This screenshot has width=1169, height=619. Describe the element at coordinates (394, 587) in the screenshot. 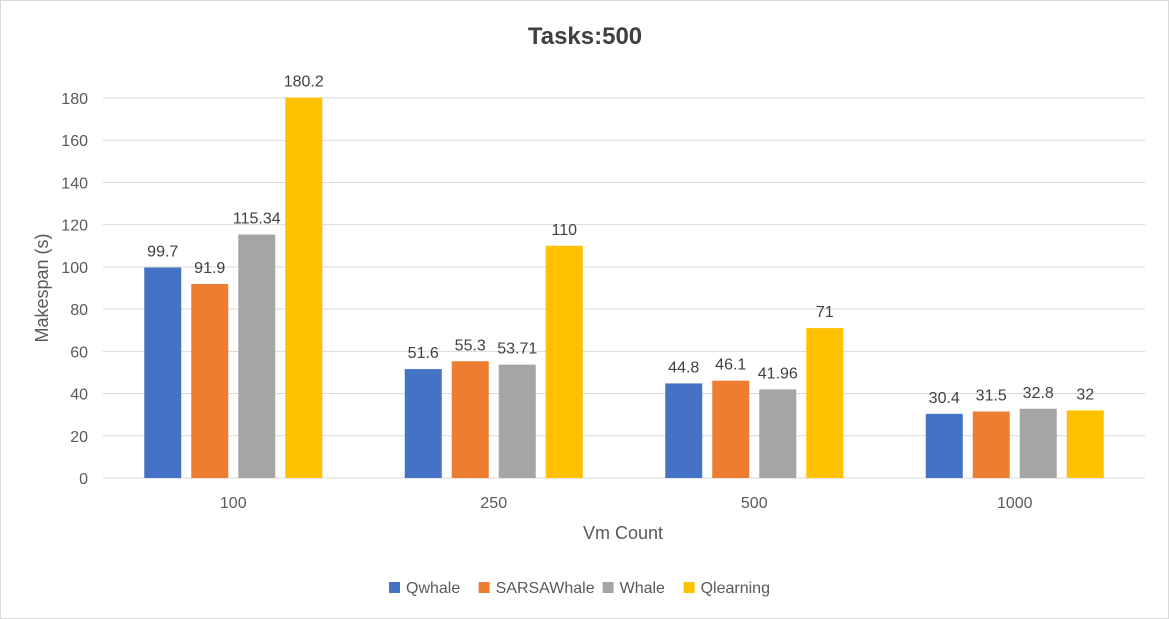

I see `legend-swatch-qwhale` at that location.